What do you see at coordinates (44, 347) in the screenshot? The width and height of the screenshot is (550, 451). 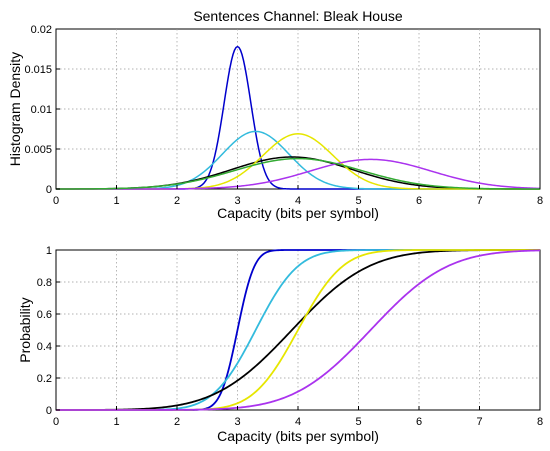 I see `y-tick-label: 0.4` at bounding box center [44, 347].